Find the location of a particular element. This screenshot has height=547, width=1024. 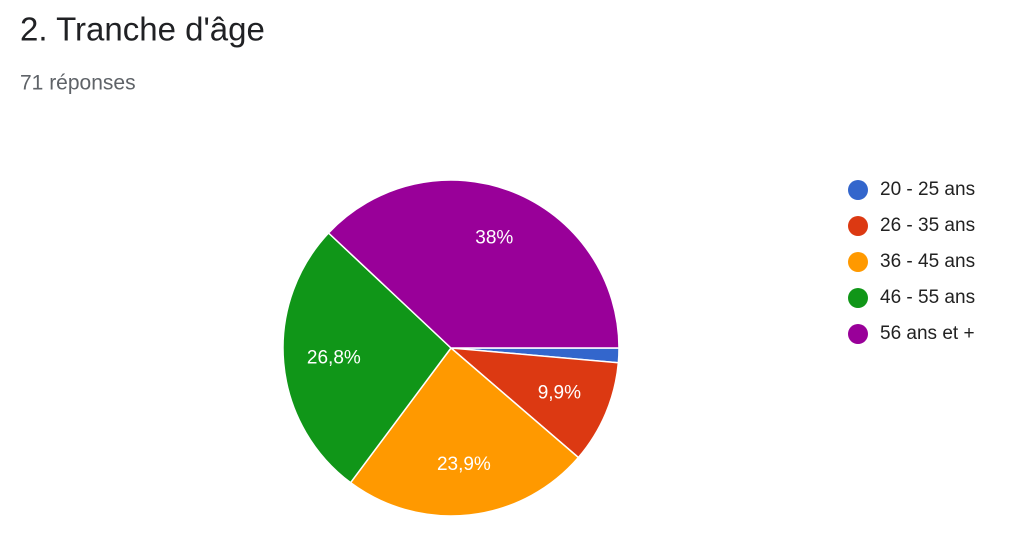

legend-label: 46 - 55 ans is located at coordinates (927, 297).